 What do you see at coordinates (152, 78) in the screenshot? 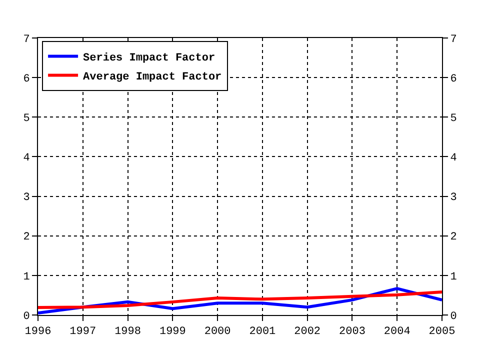
I see `legend-label: Average Impact Factor` at bounding box center [152, 78].